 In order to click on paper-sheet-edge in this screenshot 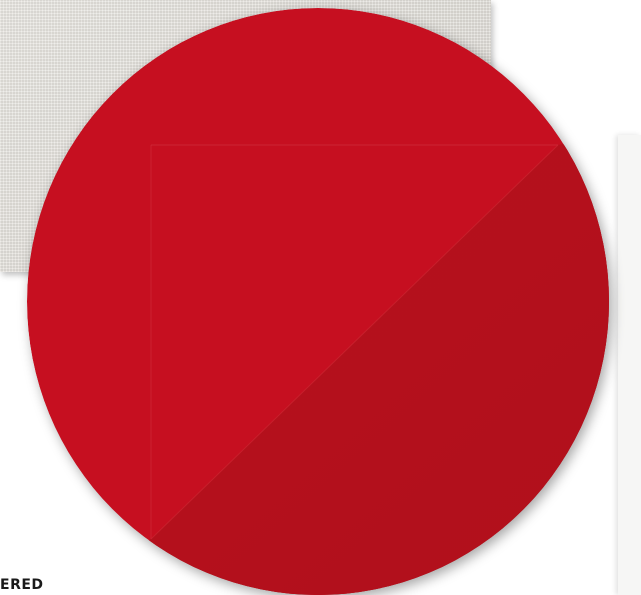, I will do `click(629, 365)`.